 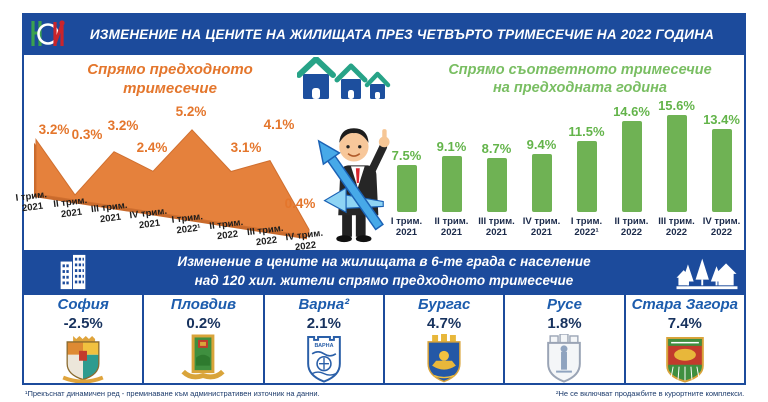 I want to click on city-cell-ruse: Русе 1.8%, so click(x=565, y=339).